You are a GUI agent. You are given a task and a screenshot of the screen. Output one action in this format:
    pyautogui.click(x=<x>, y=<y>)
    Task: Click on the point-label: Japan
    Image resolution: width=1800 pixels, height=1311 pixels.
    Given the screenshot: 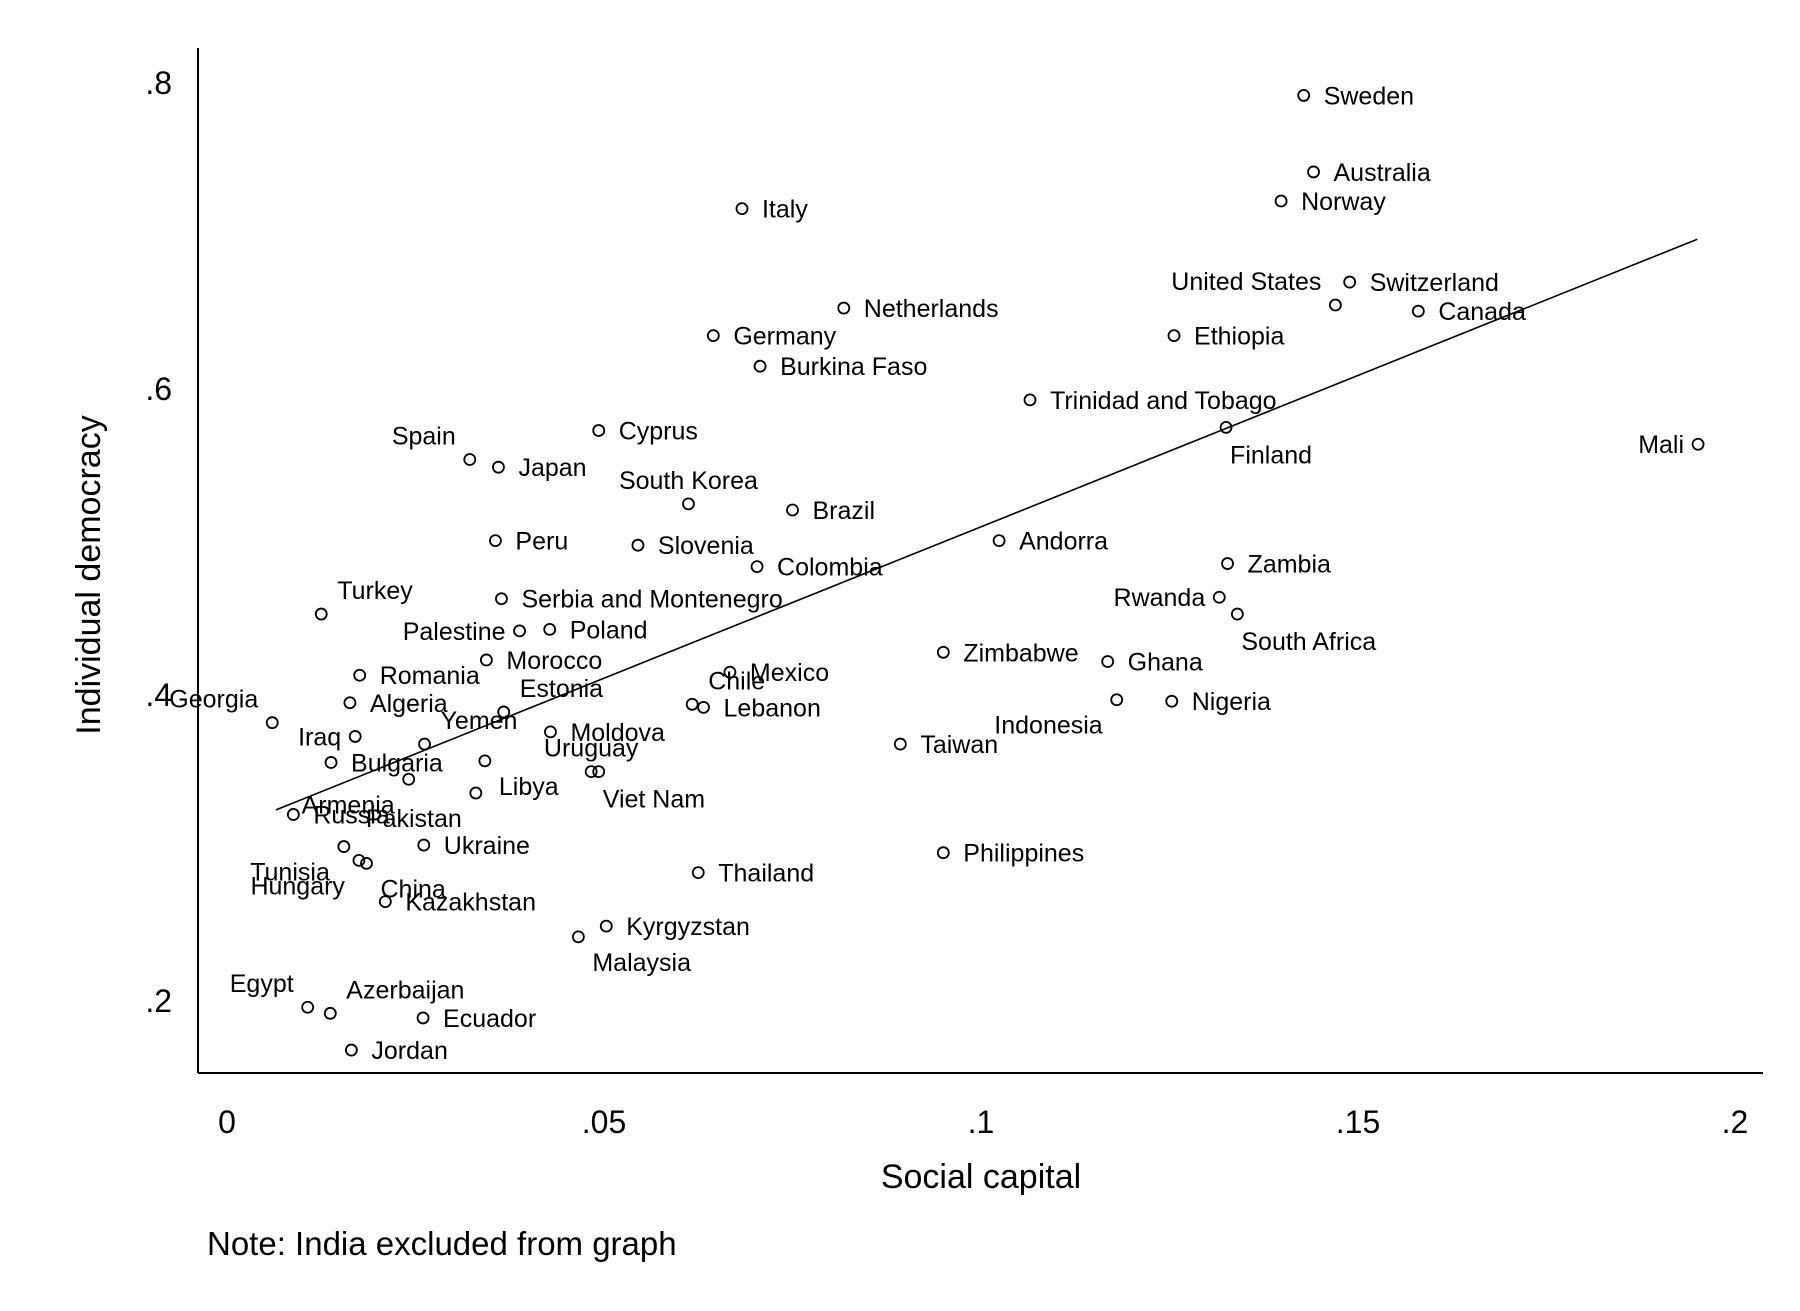 What is the action you would take?
    pyautogui.click(x=552, y=468)
    